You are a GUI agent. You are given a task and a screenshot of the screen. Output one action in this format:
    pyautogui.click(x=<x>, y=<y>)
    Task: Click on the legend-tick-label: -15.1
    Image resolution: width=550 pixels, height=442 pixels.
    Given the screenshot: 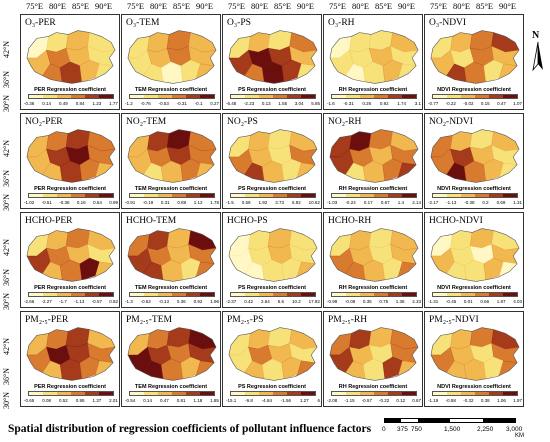 What is the action you would take?
    pyautogui.click(x=231, y=400)
    